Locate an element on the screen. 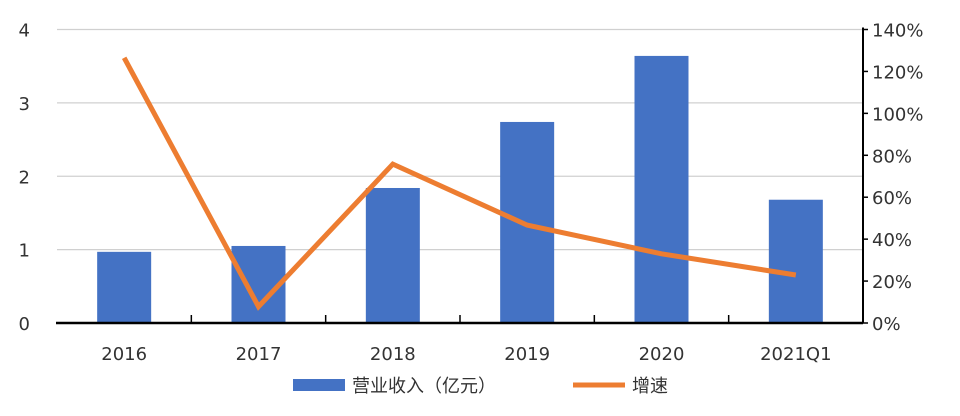  right-tick-label: 0% is located at coordinates (886, 324).